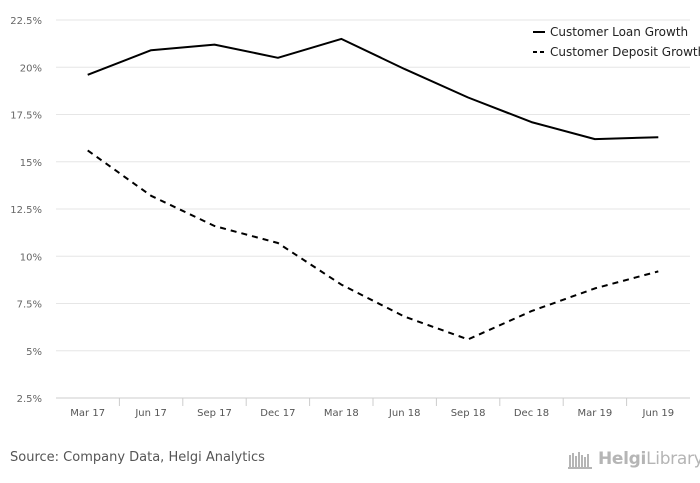 The width and height of the screenshot is (700, 483). I want to click on x-tick-label: Sep 18, so click(468, 413).